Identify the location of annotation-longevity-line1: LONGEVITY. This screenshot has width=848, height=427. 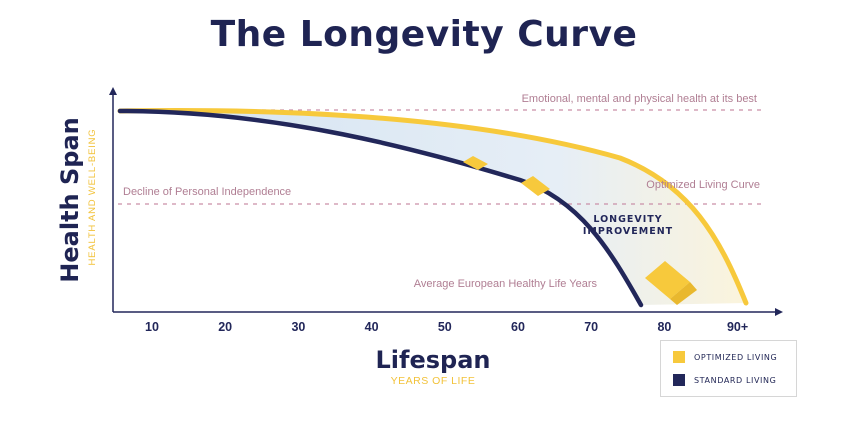
(627, 219).